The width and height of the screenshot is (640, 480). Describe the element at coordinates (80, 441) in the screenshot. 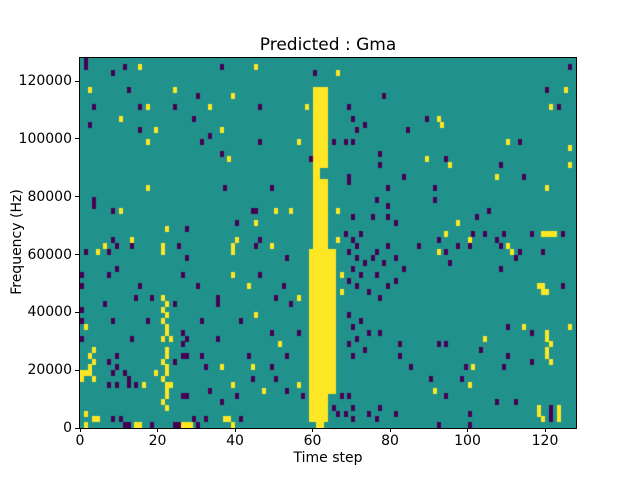

I see `x-tick-label: 0` at that location.